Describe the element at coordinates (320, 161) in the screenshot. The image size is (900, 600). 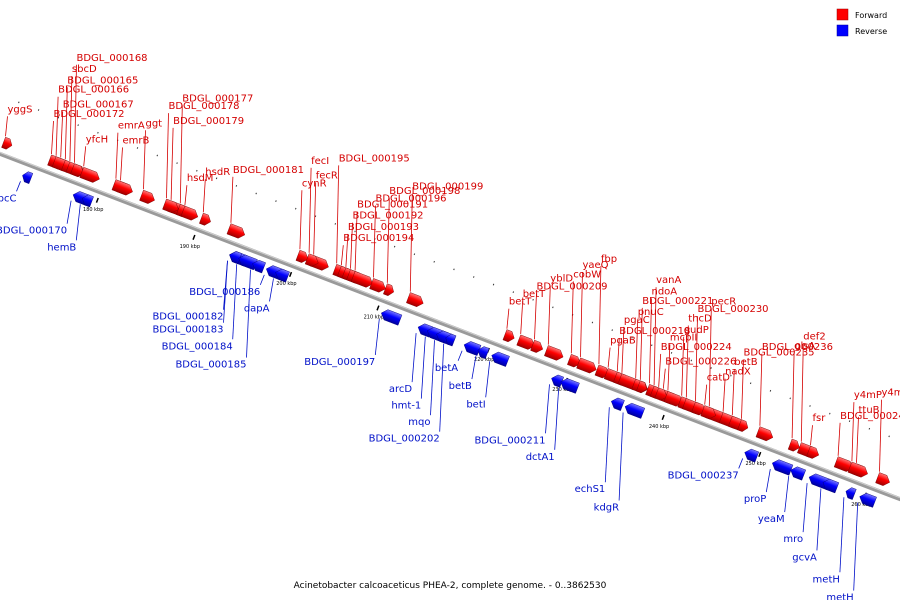
I see `gene-label: fecI` at that location.